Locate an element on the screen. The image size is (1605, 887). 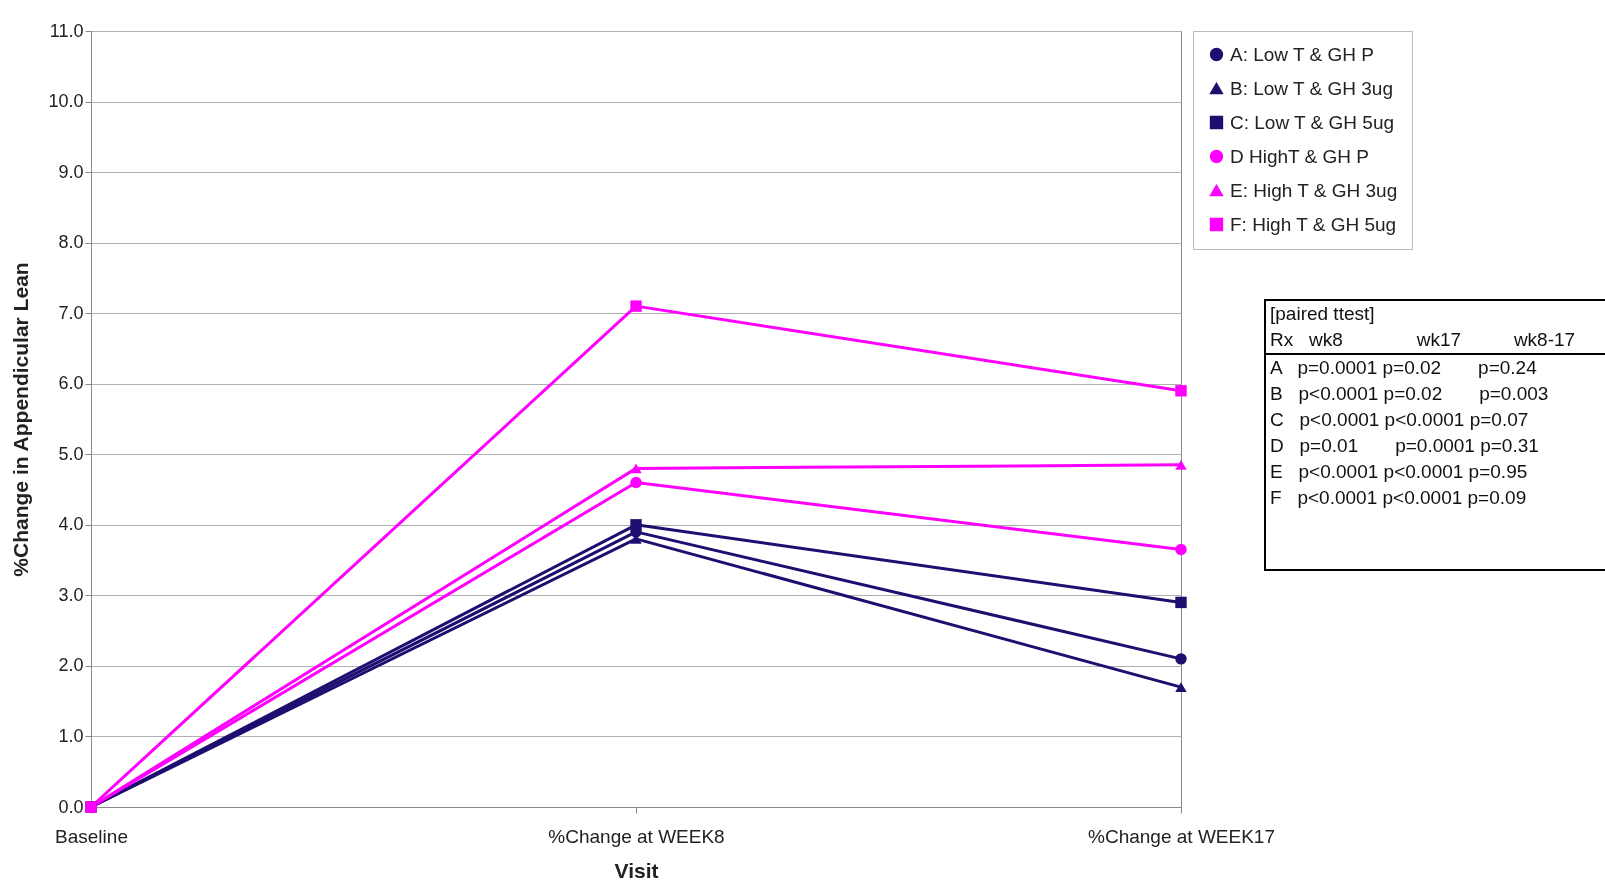
y-tick-label: 3.0 is located at coordinates (71, 594).